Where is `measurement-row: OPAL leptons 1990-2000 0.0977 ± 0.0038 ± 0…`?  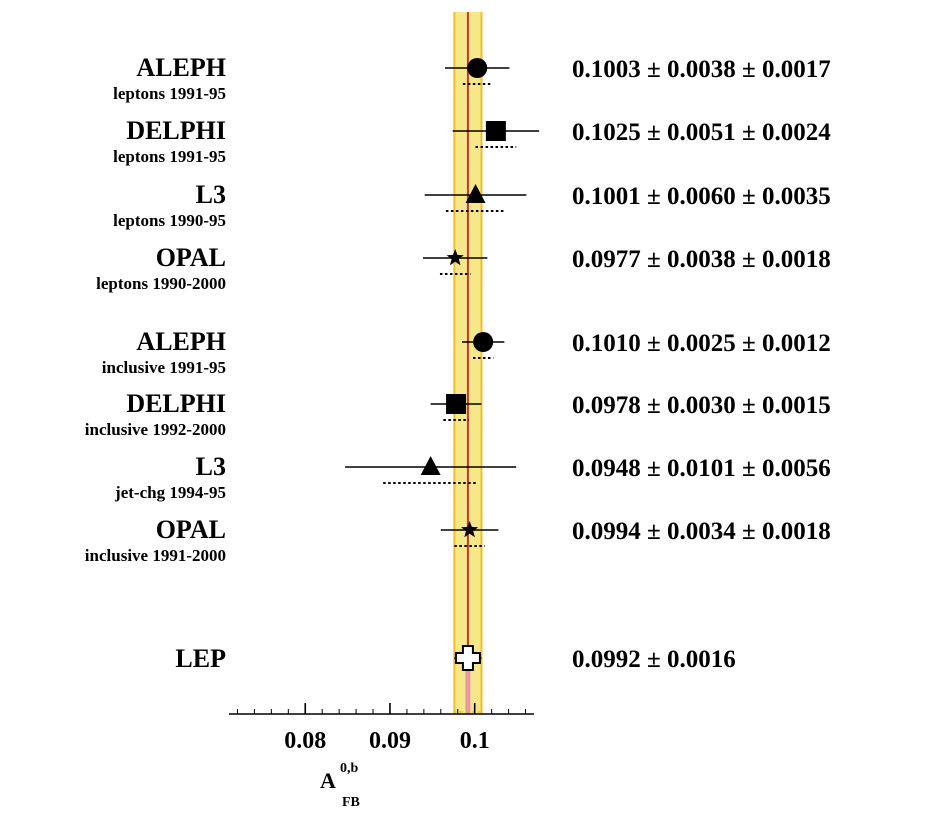 measurement-row: OPAL leptons 1990-2000 0.0977 ± 0.0038 ± 0… is located at coordinates (463, 268).